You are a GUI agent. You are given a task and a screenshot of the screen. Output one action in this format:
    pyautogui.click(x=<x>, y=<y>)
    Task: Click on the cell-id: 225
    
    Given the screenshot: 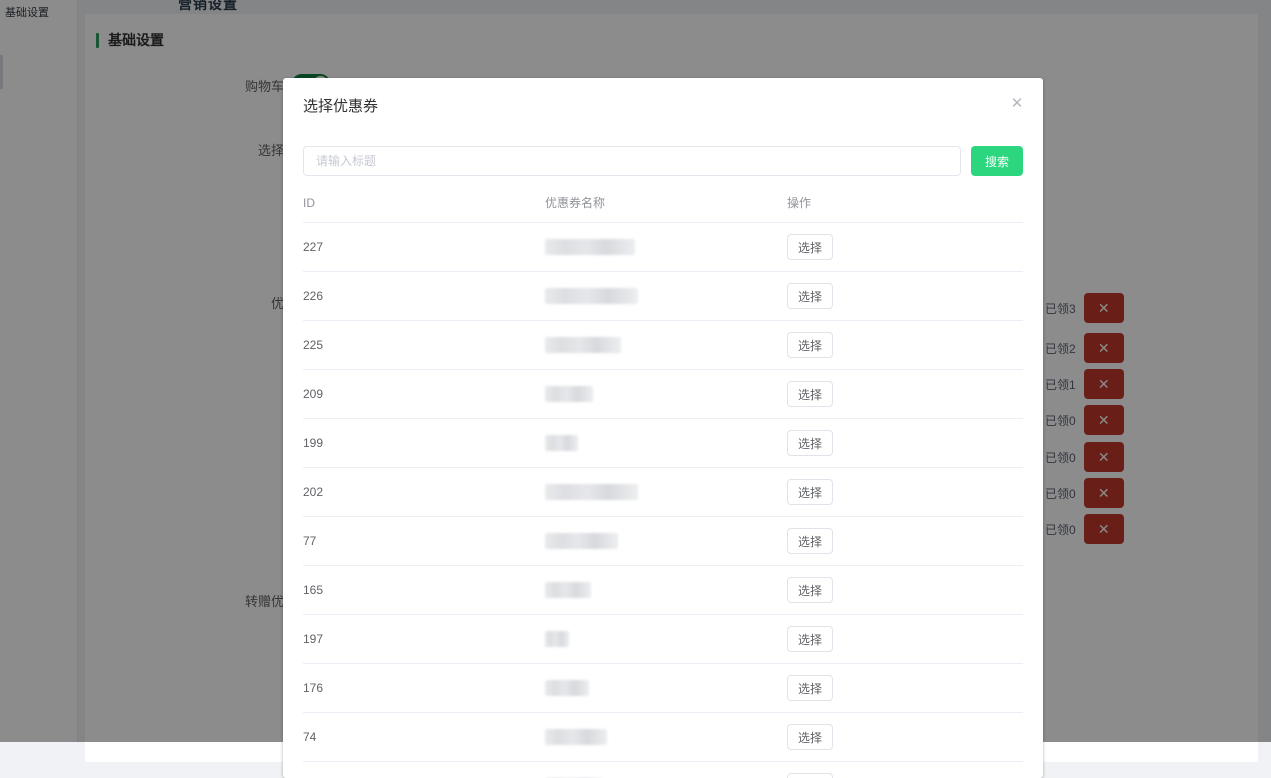 What is the action you would take?
    pyautogui.click(x=424, y=345)
    